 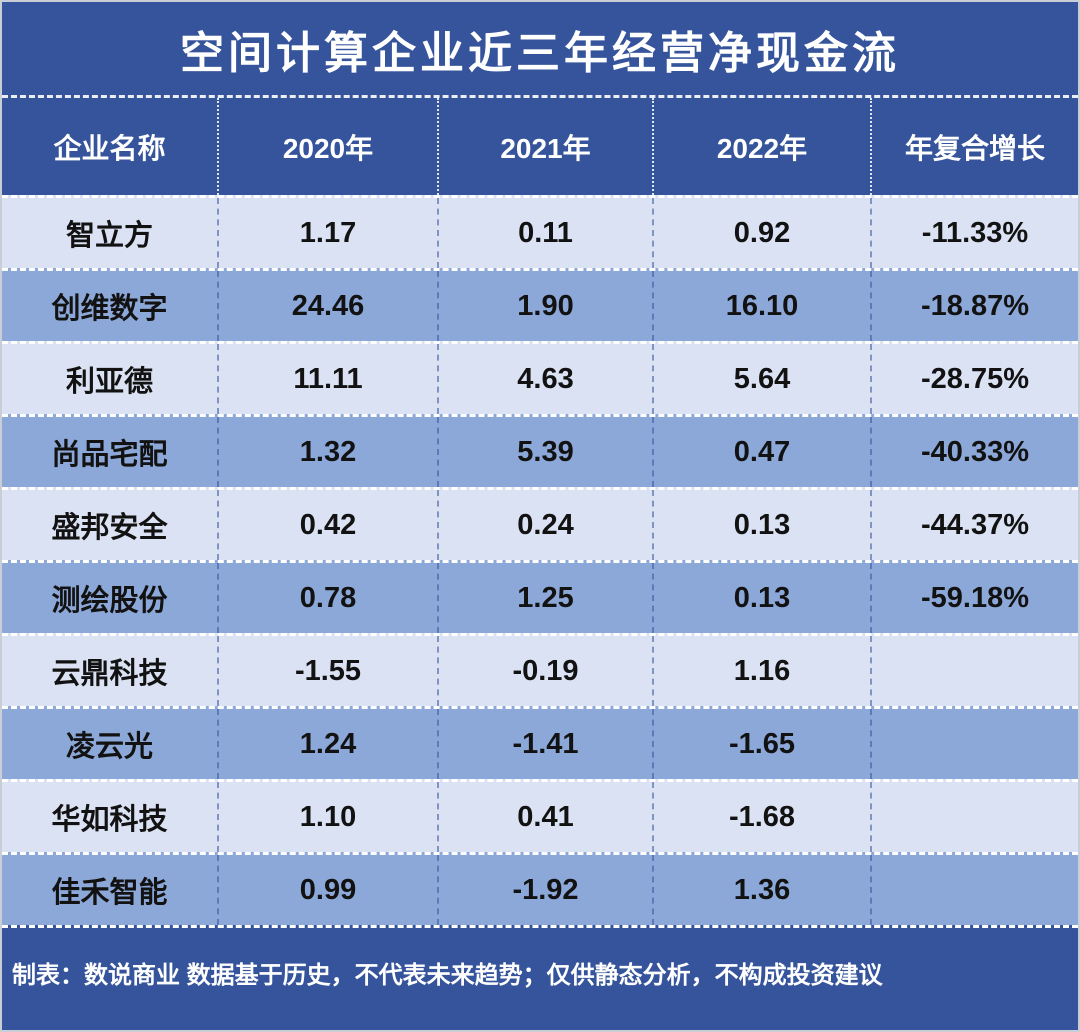 I want to click on table-row: 测绘股份 0.78 1.25 0.13 -59.18%, so click(x=540, y=596).